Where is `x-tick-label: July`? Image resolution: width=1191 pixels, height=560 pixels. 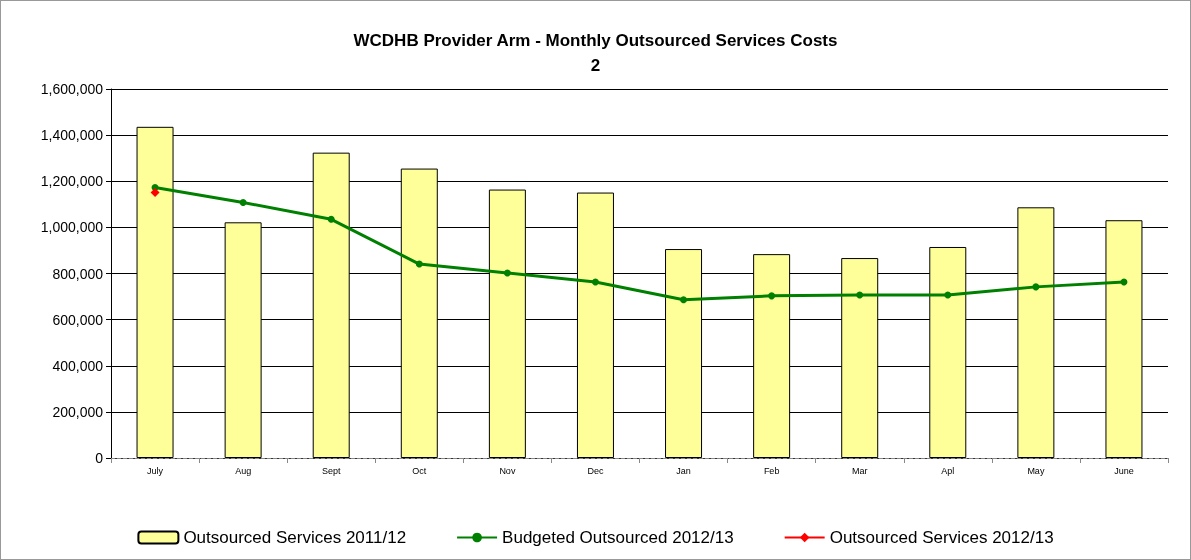
x-tick-label: July is located at coordinates (155, 470).